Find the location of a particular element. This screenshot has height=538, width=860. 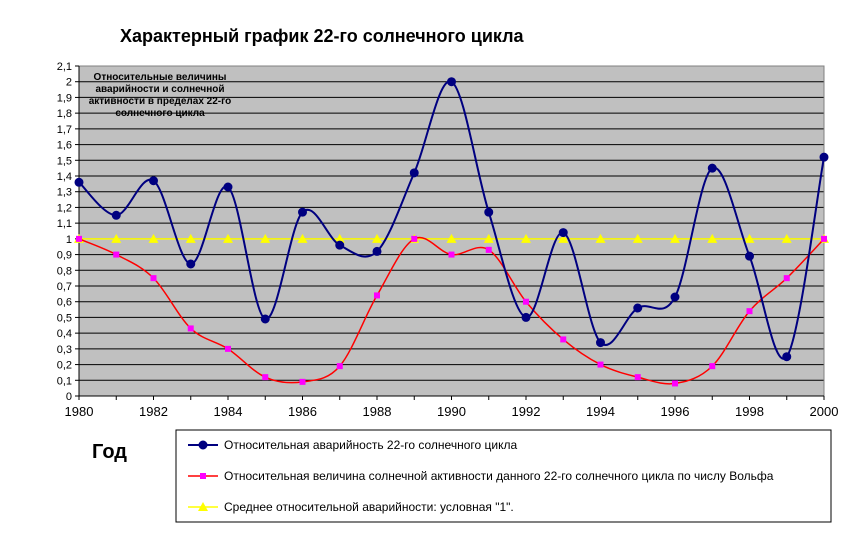

y-tick-label: 0,6 is located at coordinates (64, 303).